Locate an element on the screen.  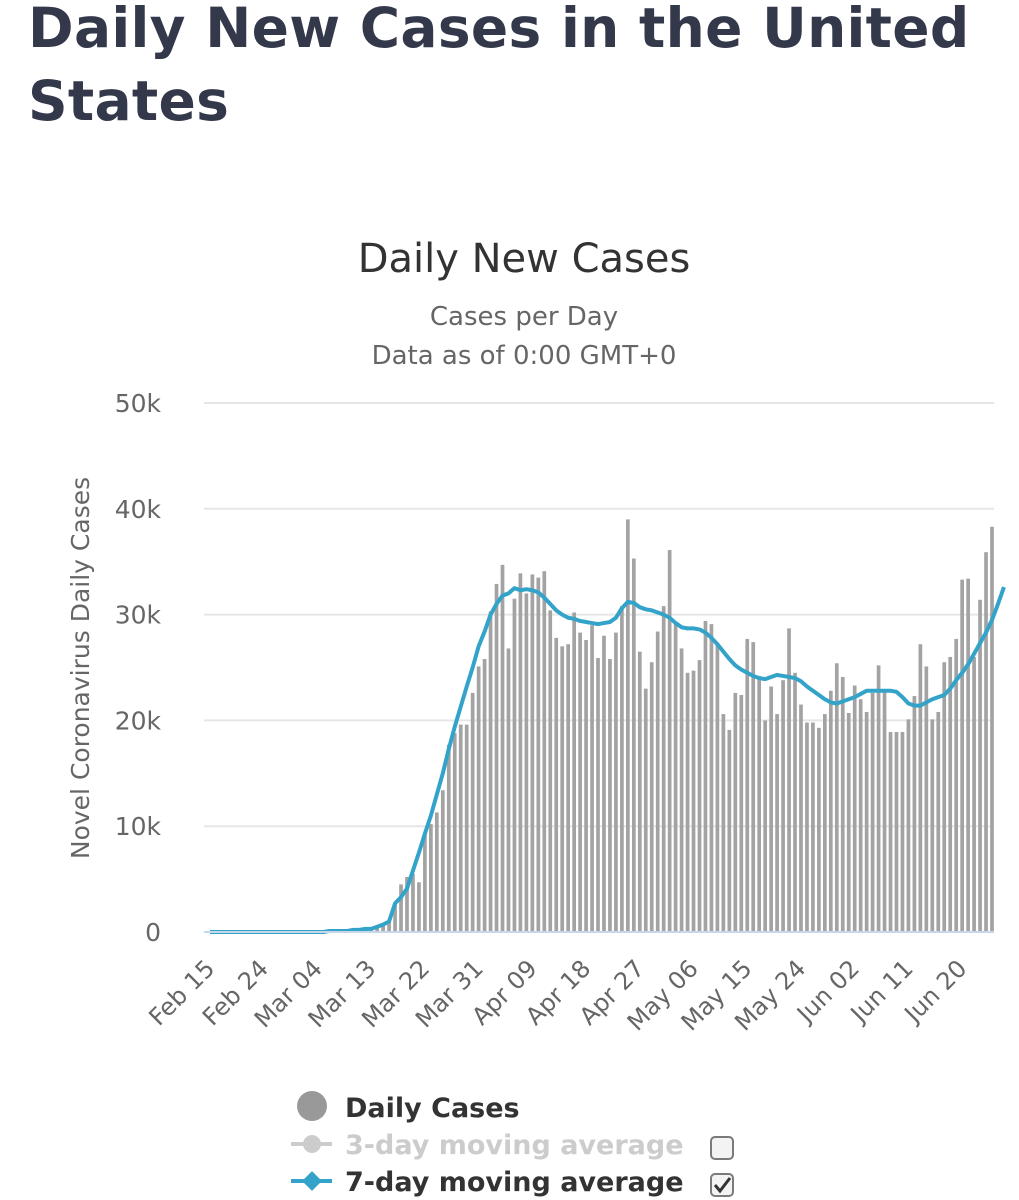
seven-day-average-marker-icon is located at coordinates (312, 1181).